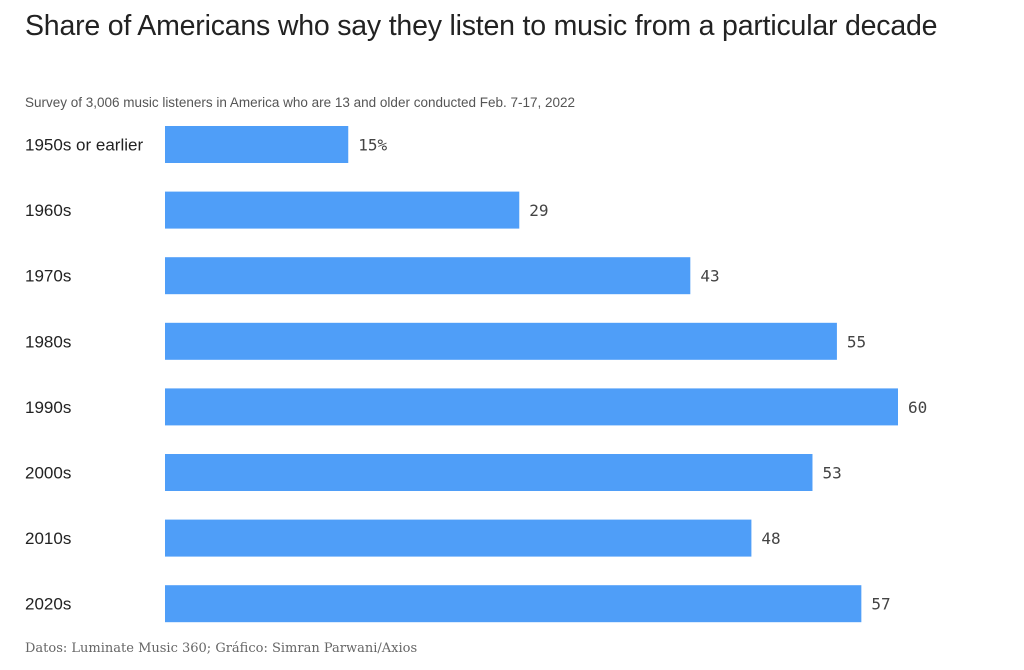 This screenshot has height=670, width=1024. What do you see at coordinates (48, 341) in the screenshot?
I see `category-label-1980s: 1980s` at bounding box center [48, 341].